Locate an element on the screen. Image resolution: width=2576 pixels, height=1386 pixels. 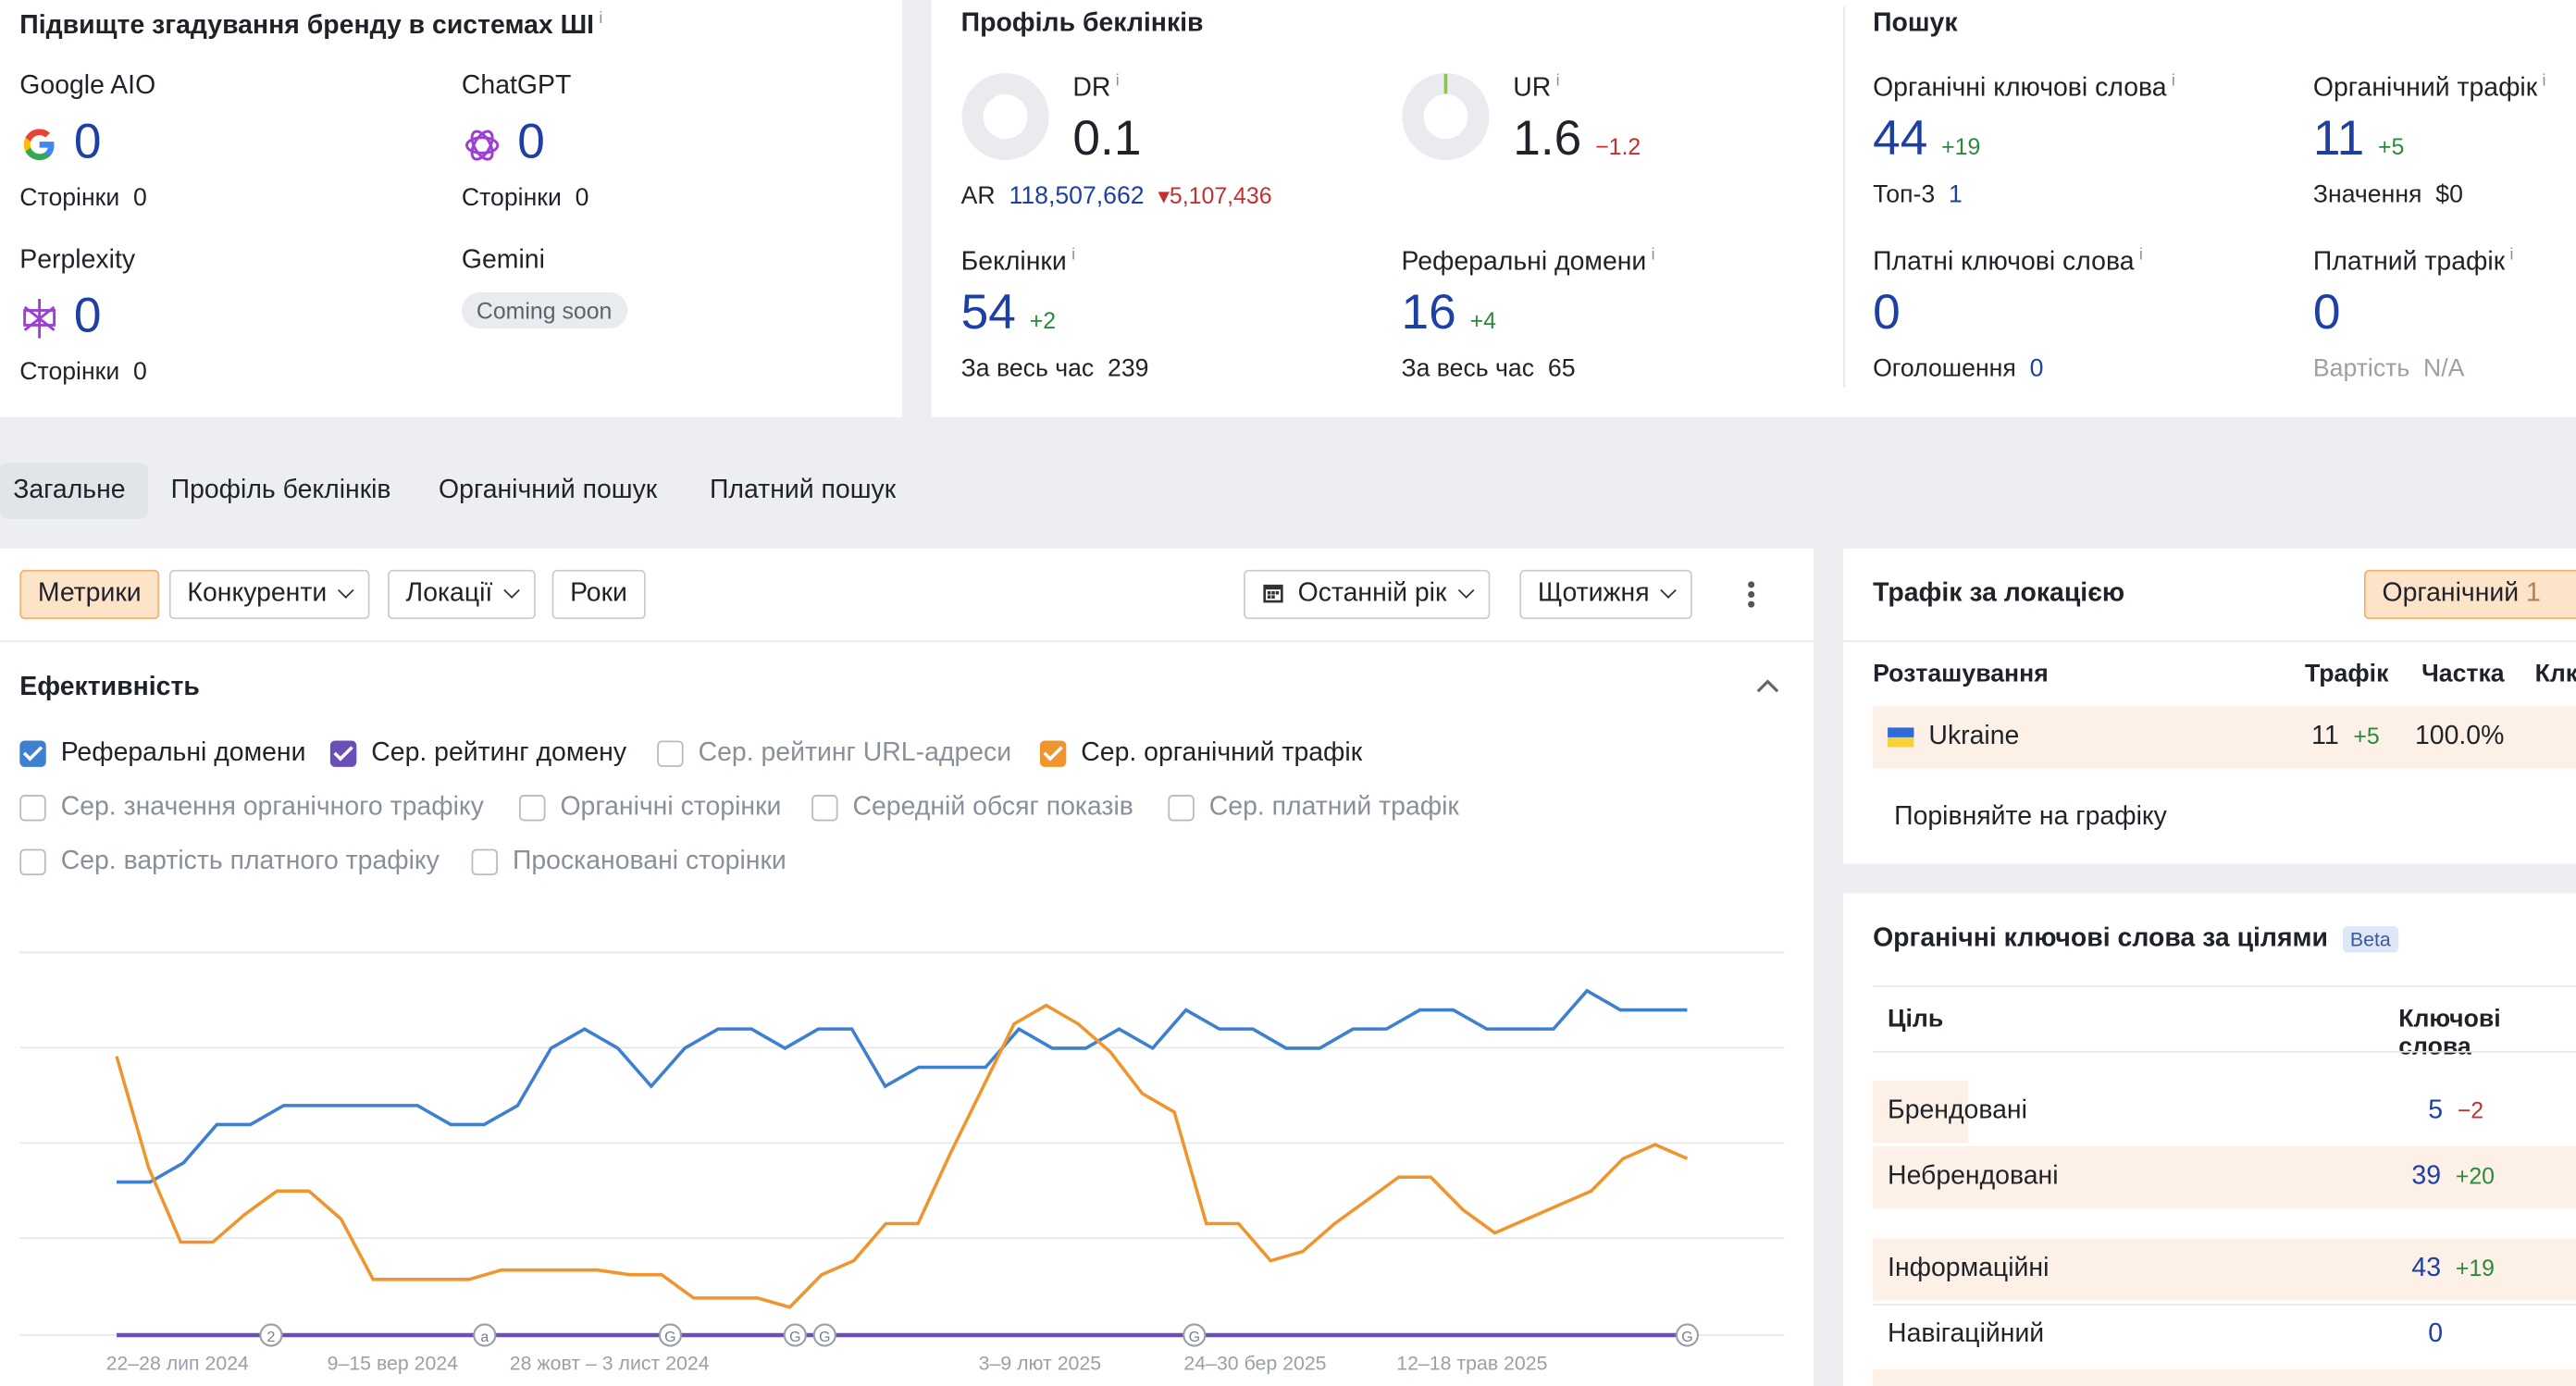
col-location: Розташування is located at coordinates (1961, 674).